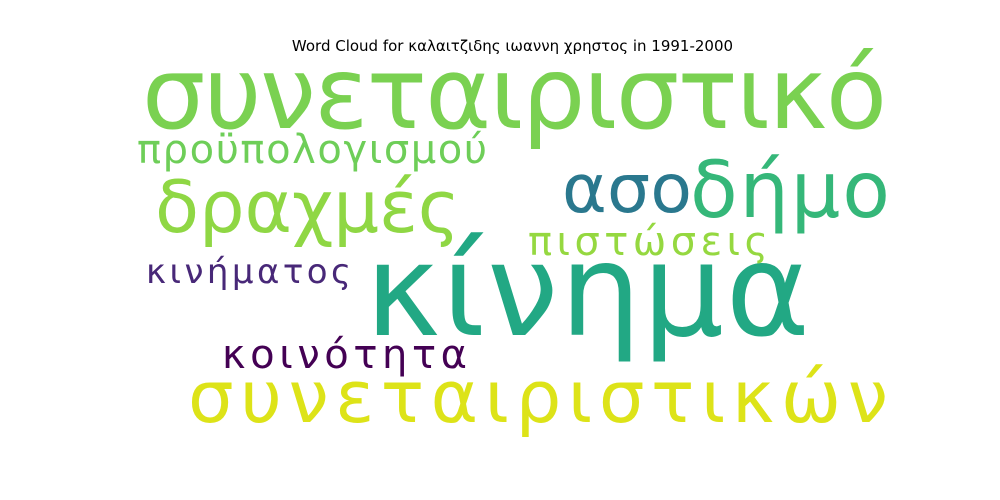  Describe the element at coordinates (587, 291) in the screenshot. I see `word-2: κίνημα` at that location.